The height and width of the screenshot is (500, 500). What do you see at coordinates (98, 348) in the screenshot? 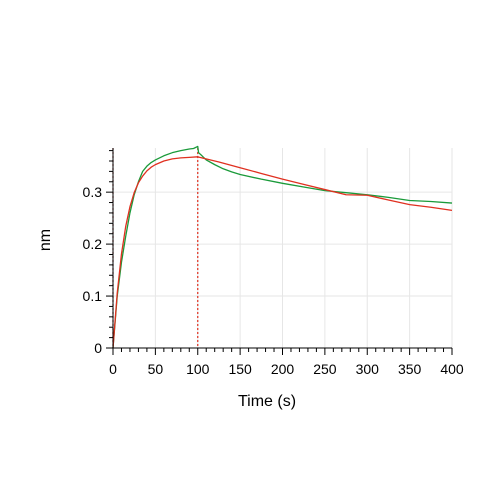
I see `y-tick-label: 0` at bounding box center [98, 348].